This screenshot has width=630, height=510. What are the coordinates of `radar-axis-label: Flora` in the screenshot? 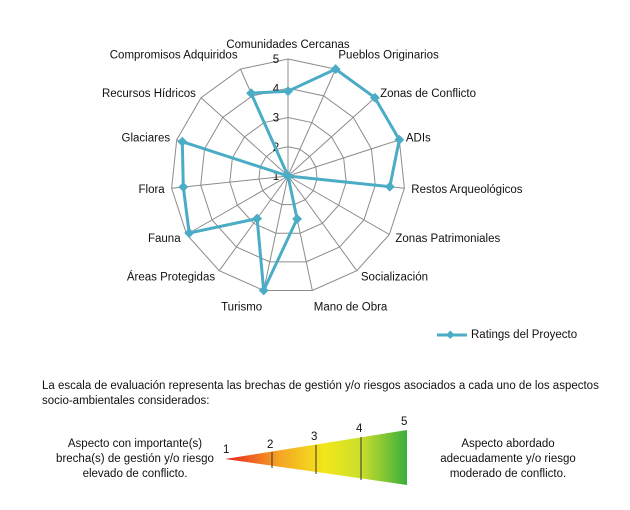 It's located at (151, 190).